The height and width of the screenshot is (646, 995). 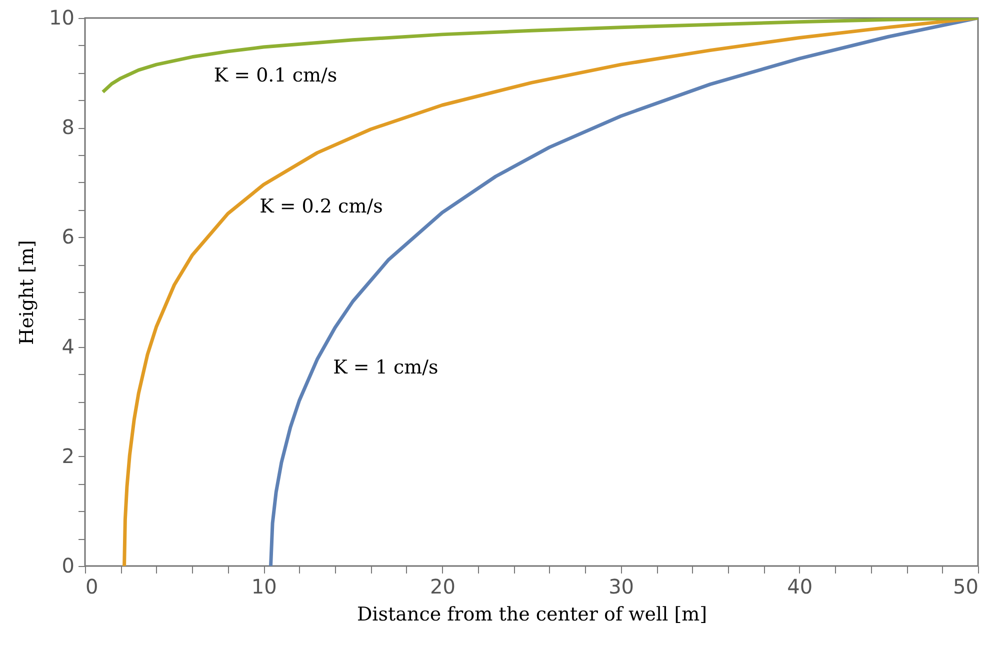 What do you see at coordinates (276, 75) in the screenshot?
I see `series-label: K = 0.1 cm/s` at bounding box center [276, 75].